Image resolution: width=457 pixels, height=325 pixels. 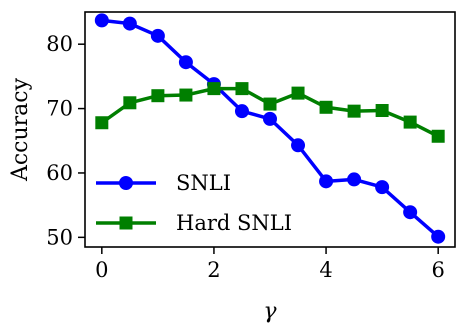 What do you see at coordinates (101, 270) in the screenshot?
I see `x-tick-label: 0` at bounding box center [101, 270].